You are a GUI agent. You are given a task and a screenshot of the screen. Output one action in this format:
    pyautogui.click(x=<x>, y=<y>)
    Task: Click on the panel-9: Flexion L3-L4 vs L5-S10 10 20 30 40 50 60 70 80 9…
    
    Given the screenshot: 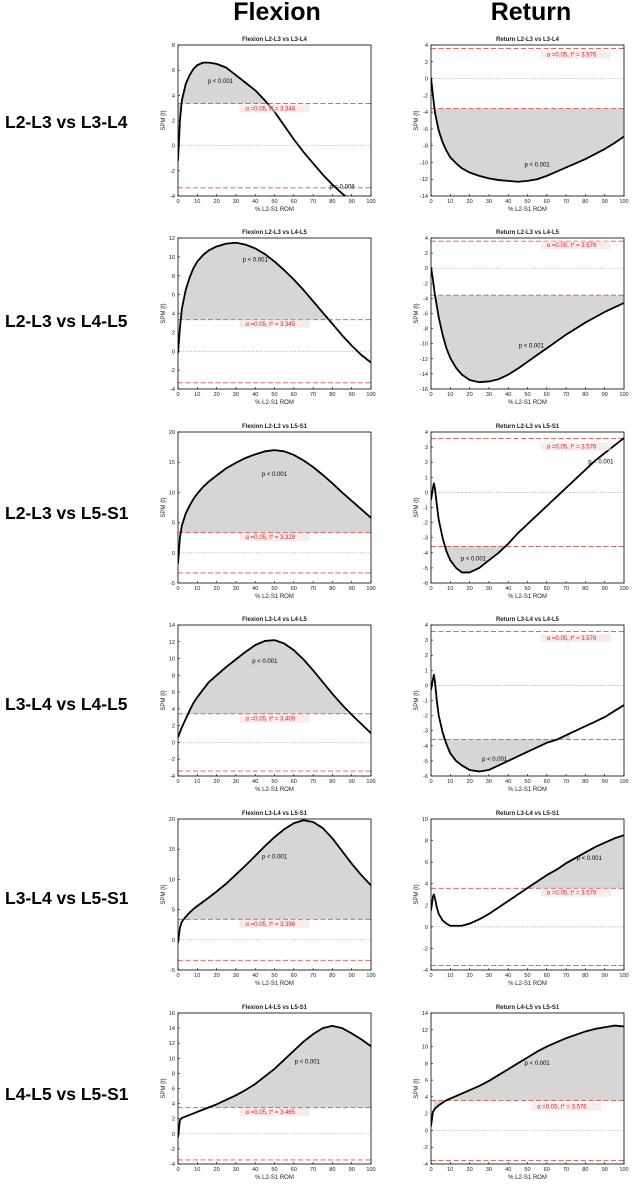 What is the action you would take?
    pyautogui.click(x=268, y=899)
    